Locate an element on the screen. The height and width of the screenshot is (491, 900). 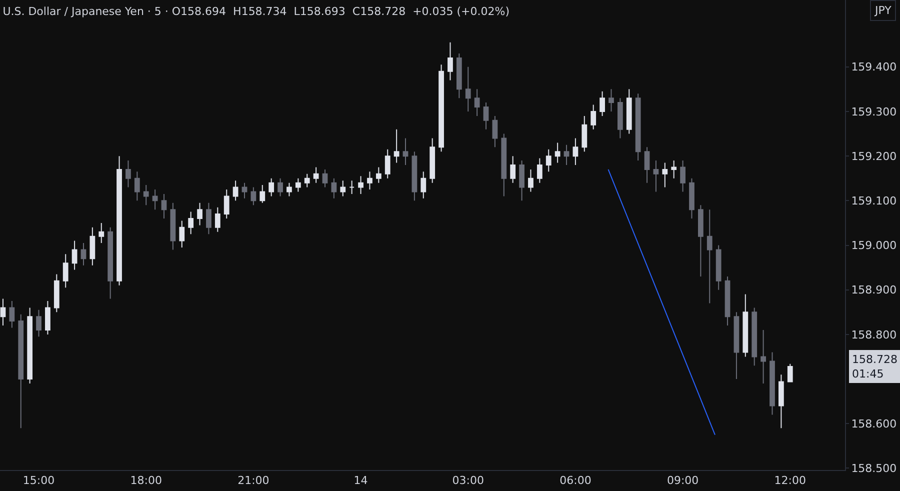
x-tick-label: 09:00 is located at coordinates (682, 481).